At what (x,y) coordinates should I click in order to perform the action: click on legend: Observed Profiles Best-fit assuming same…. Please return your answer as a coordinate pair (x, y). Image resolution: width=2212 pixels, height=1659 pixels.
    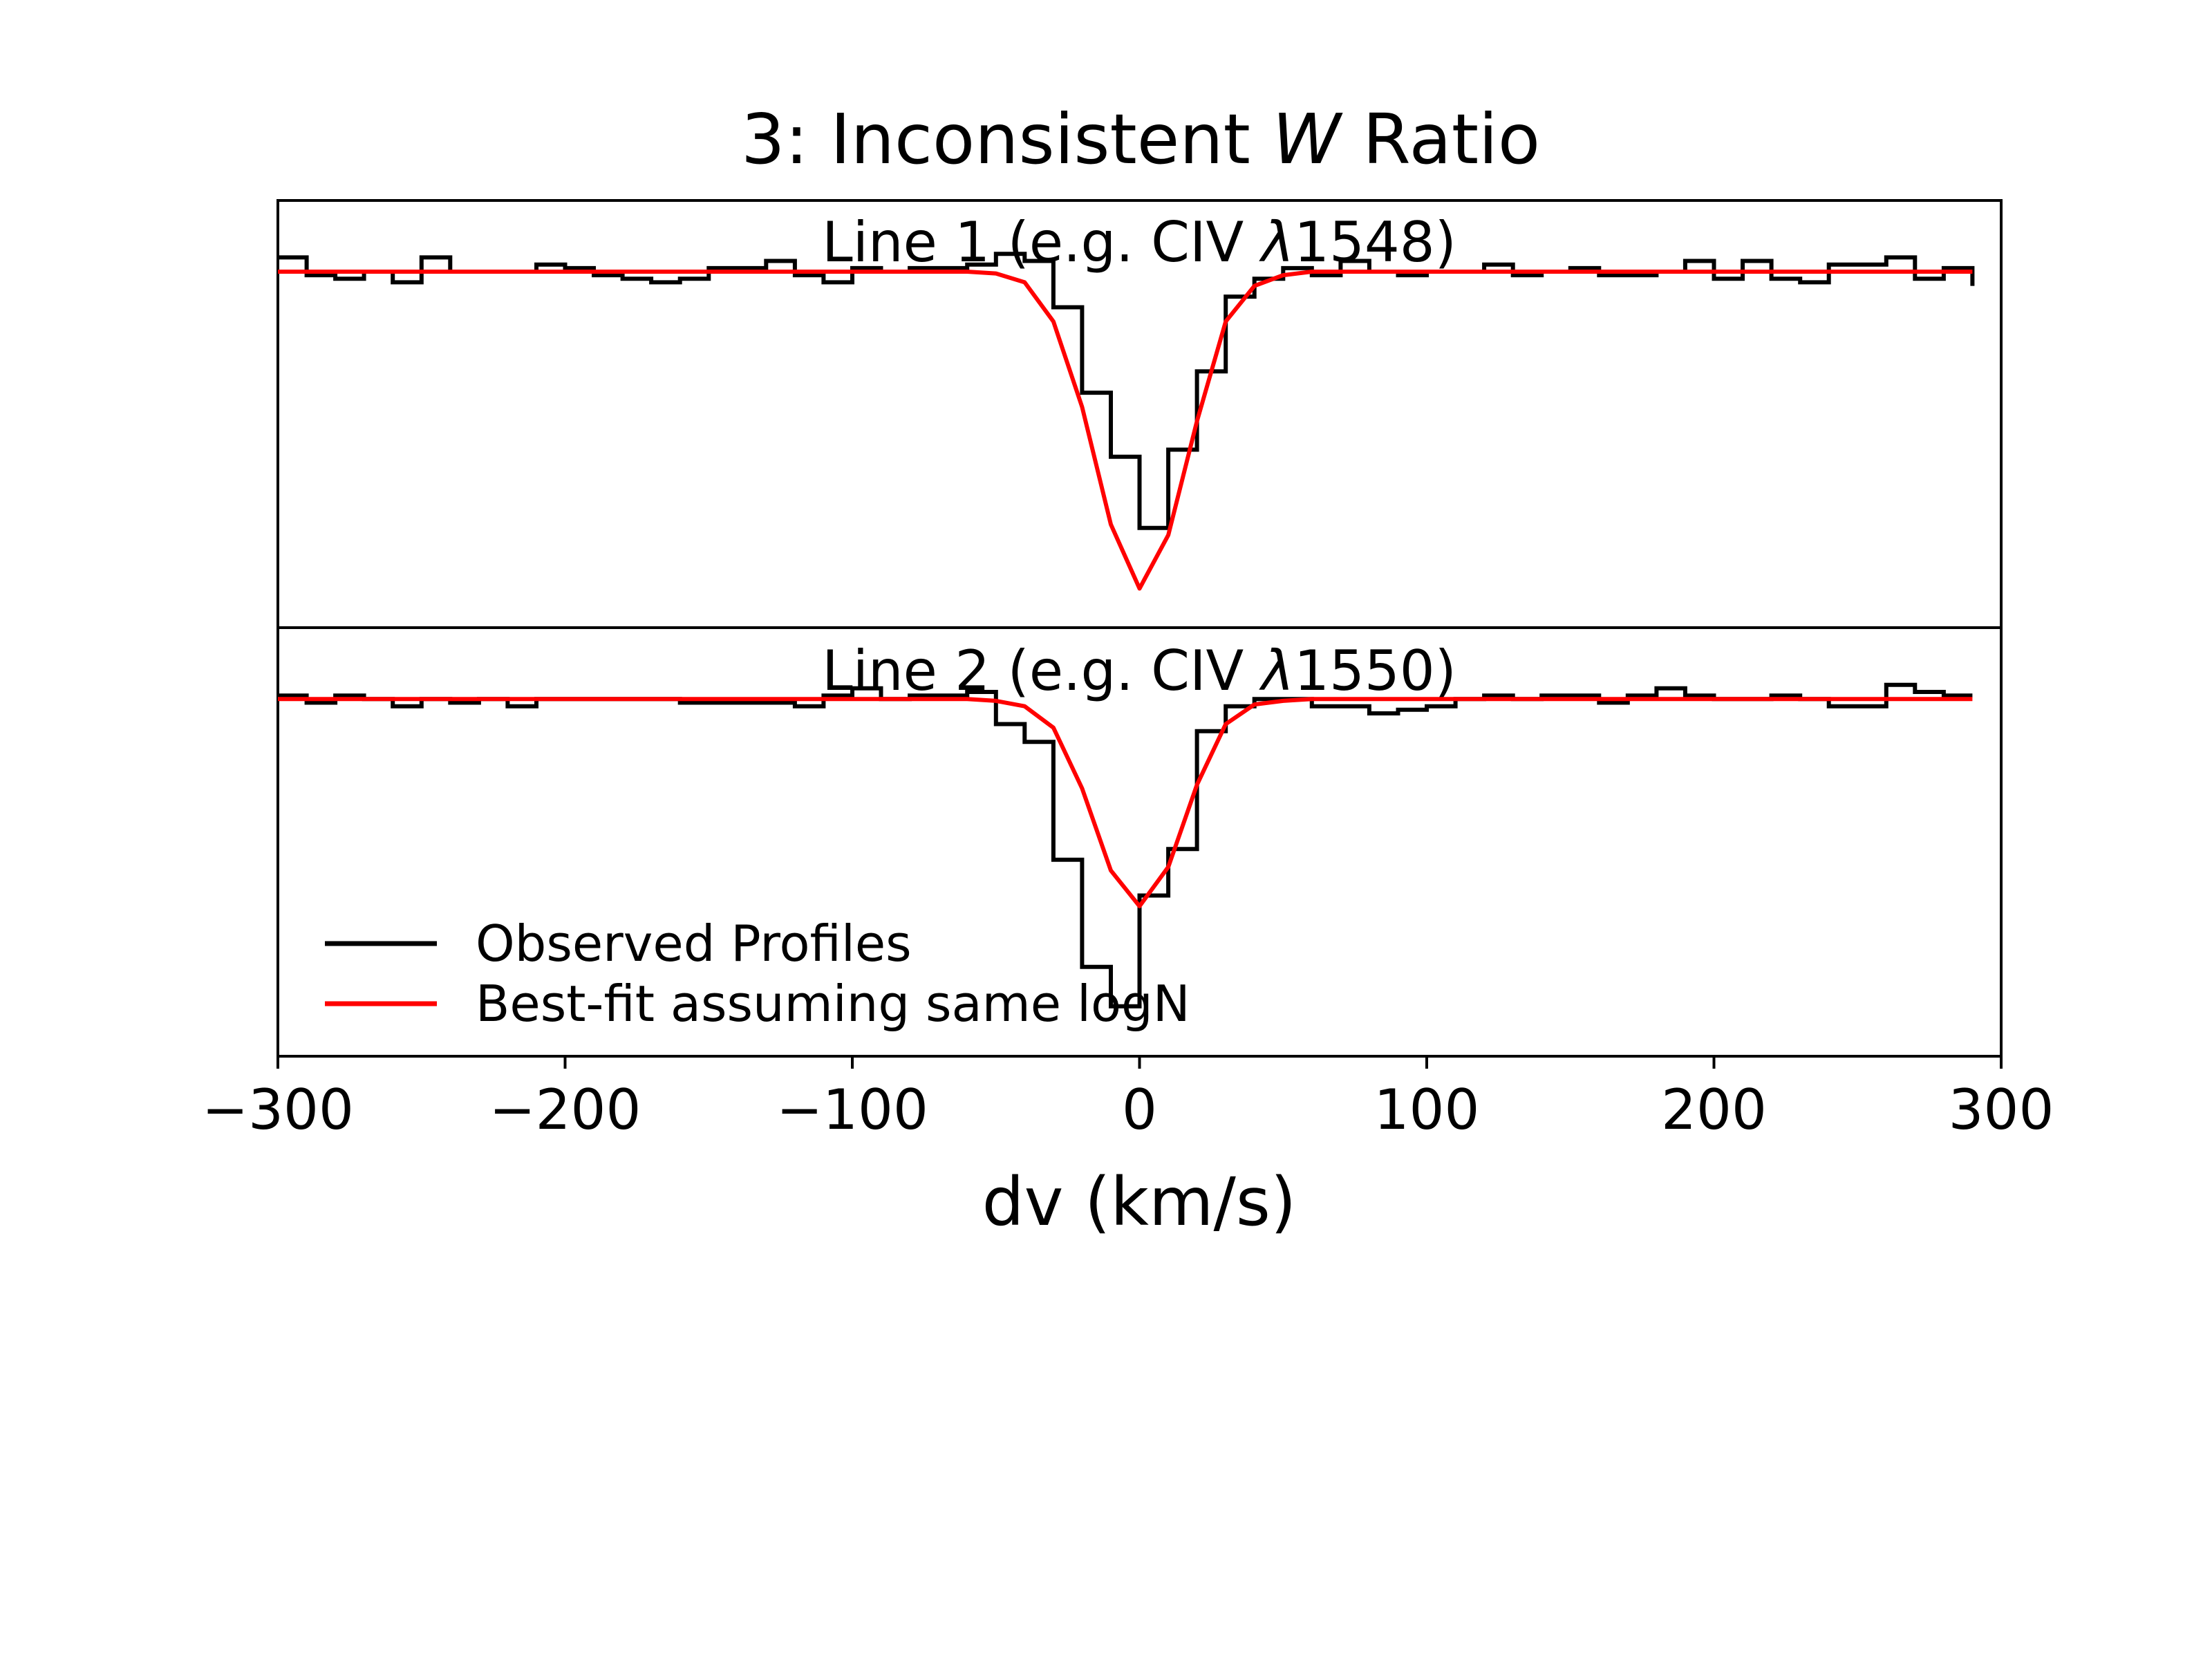
    Looking at the image, I should click on (758, 974).